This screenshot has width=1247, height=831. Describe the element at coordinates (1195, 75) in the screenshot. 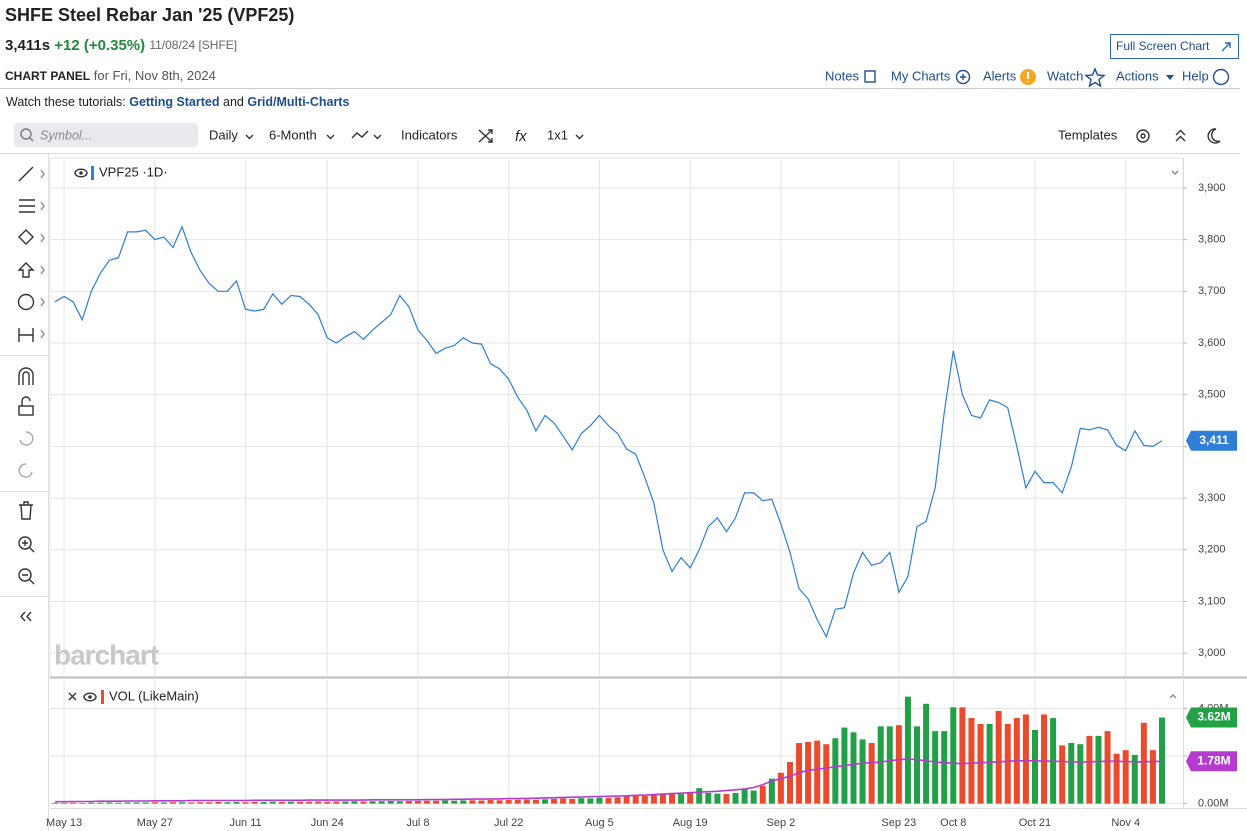

I see `nav-help: Help` at that location.